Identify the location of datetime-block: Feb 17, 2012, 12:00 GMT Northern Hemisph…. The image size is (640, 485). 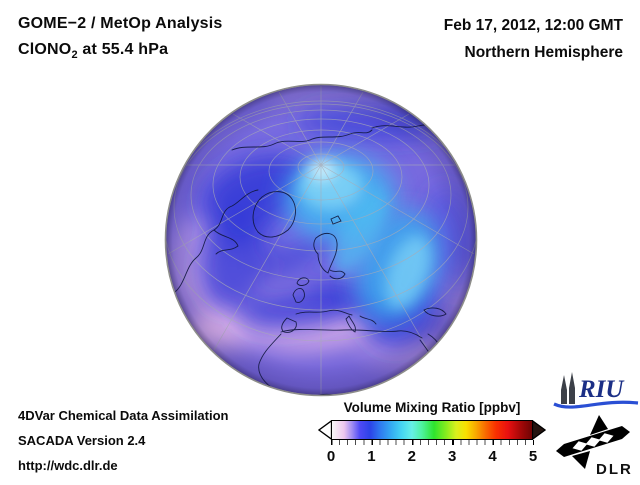
(533, 39).